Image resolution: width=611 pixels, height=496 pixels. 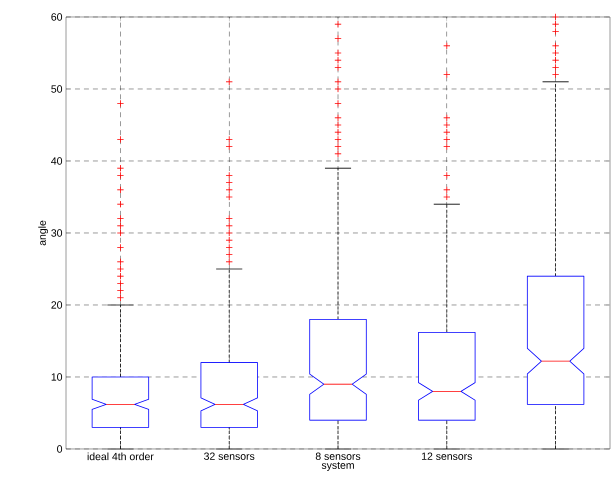 I want to click on x-tick-label: 8 sensors, so click(x=338, y=456).